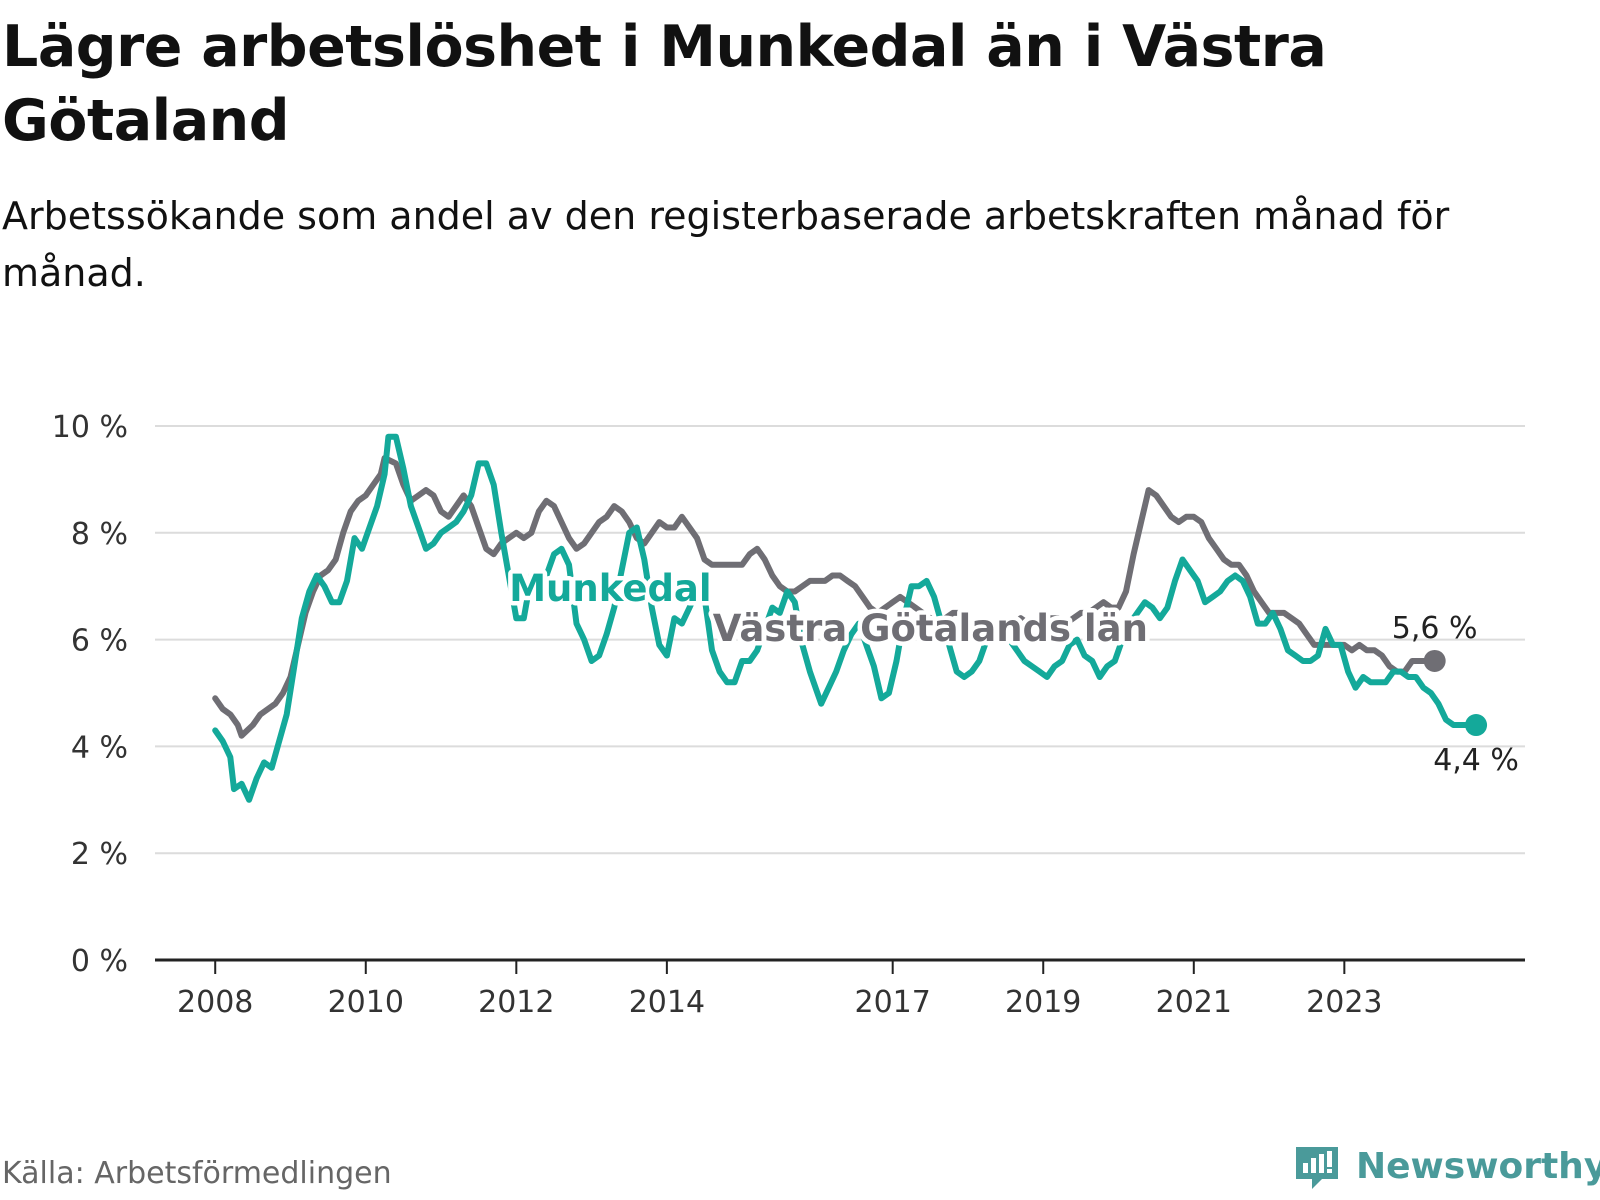 This screenshot has height=1200, width=1600. Describe the element at coordinates (930, 628) in the screenshot. I see `series-label-vastra-gotaland: Västra Götalands län` at that location.